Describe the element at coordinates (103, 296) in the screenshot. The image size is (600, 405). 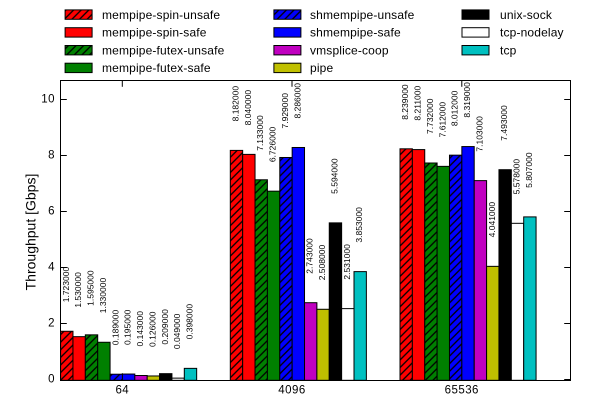
I see `svg-text: 1.330000` at that location.